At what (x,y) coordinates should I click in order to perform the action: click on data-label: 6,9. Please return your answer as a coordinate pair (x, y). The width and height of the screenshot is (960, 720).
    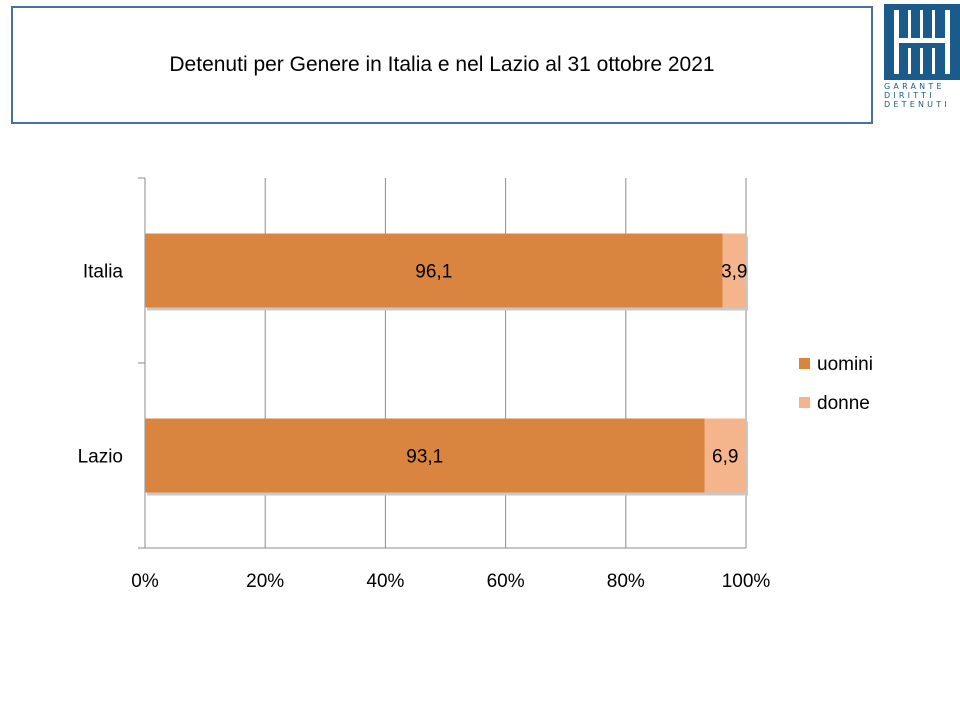
    Looking at the image, I should click on (725, 457).